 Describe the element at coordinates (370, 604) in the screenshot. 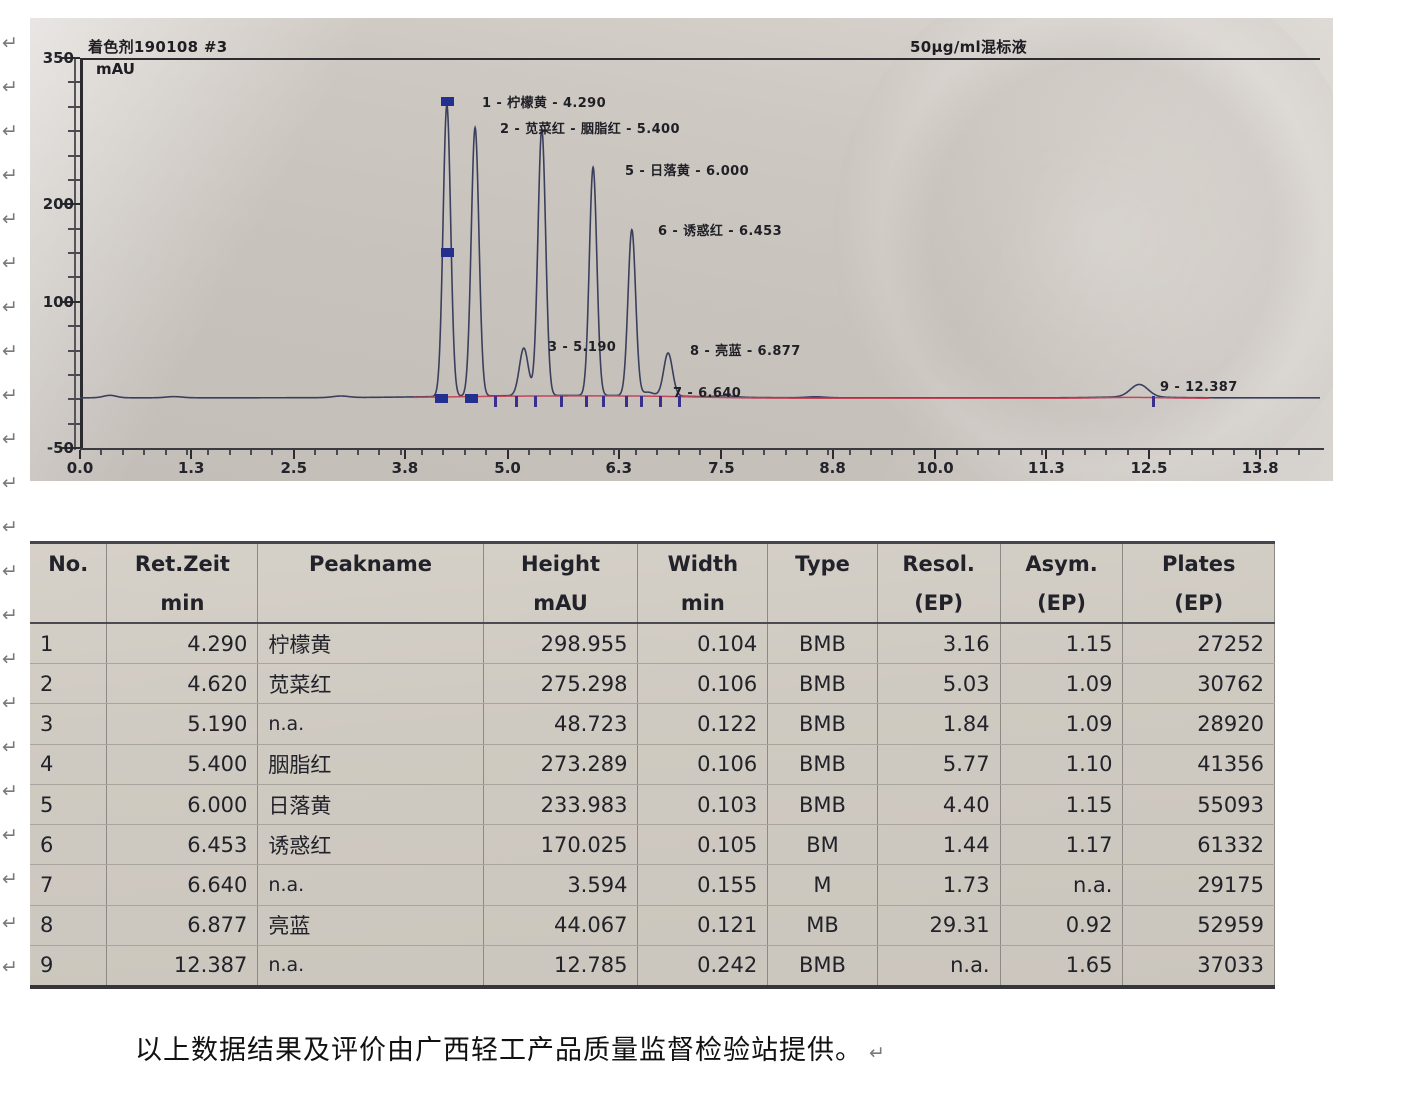

I see `th-unit-name` at that location.